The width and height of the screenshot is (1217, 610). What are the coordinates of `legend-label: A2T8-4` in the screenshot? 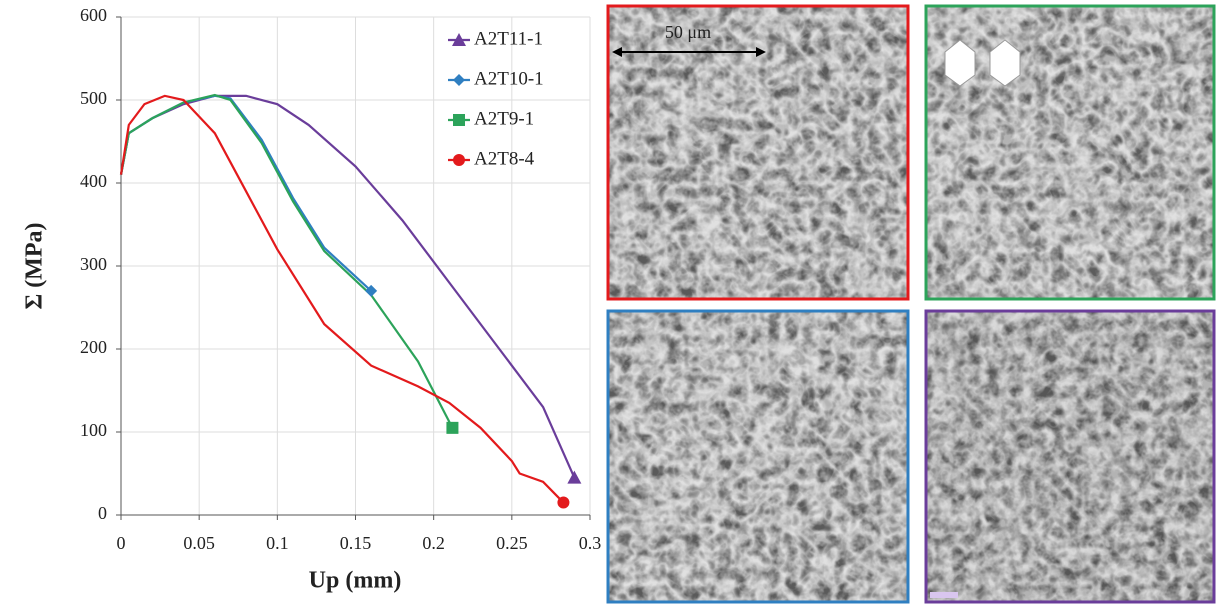 It's located at (504, 158).